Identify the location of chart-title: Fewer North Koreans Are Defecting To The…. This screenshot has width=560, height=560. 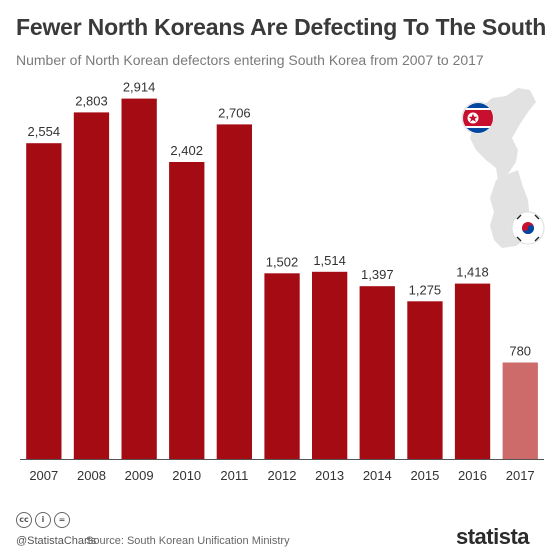
(281, 27).